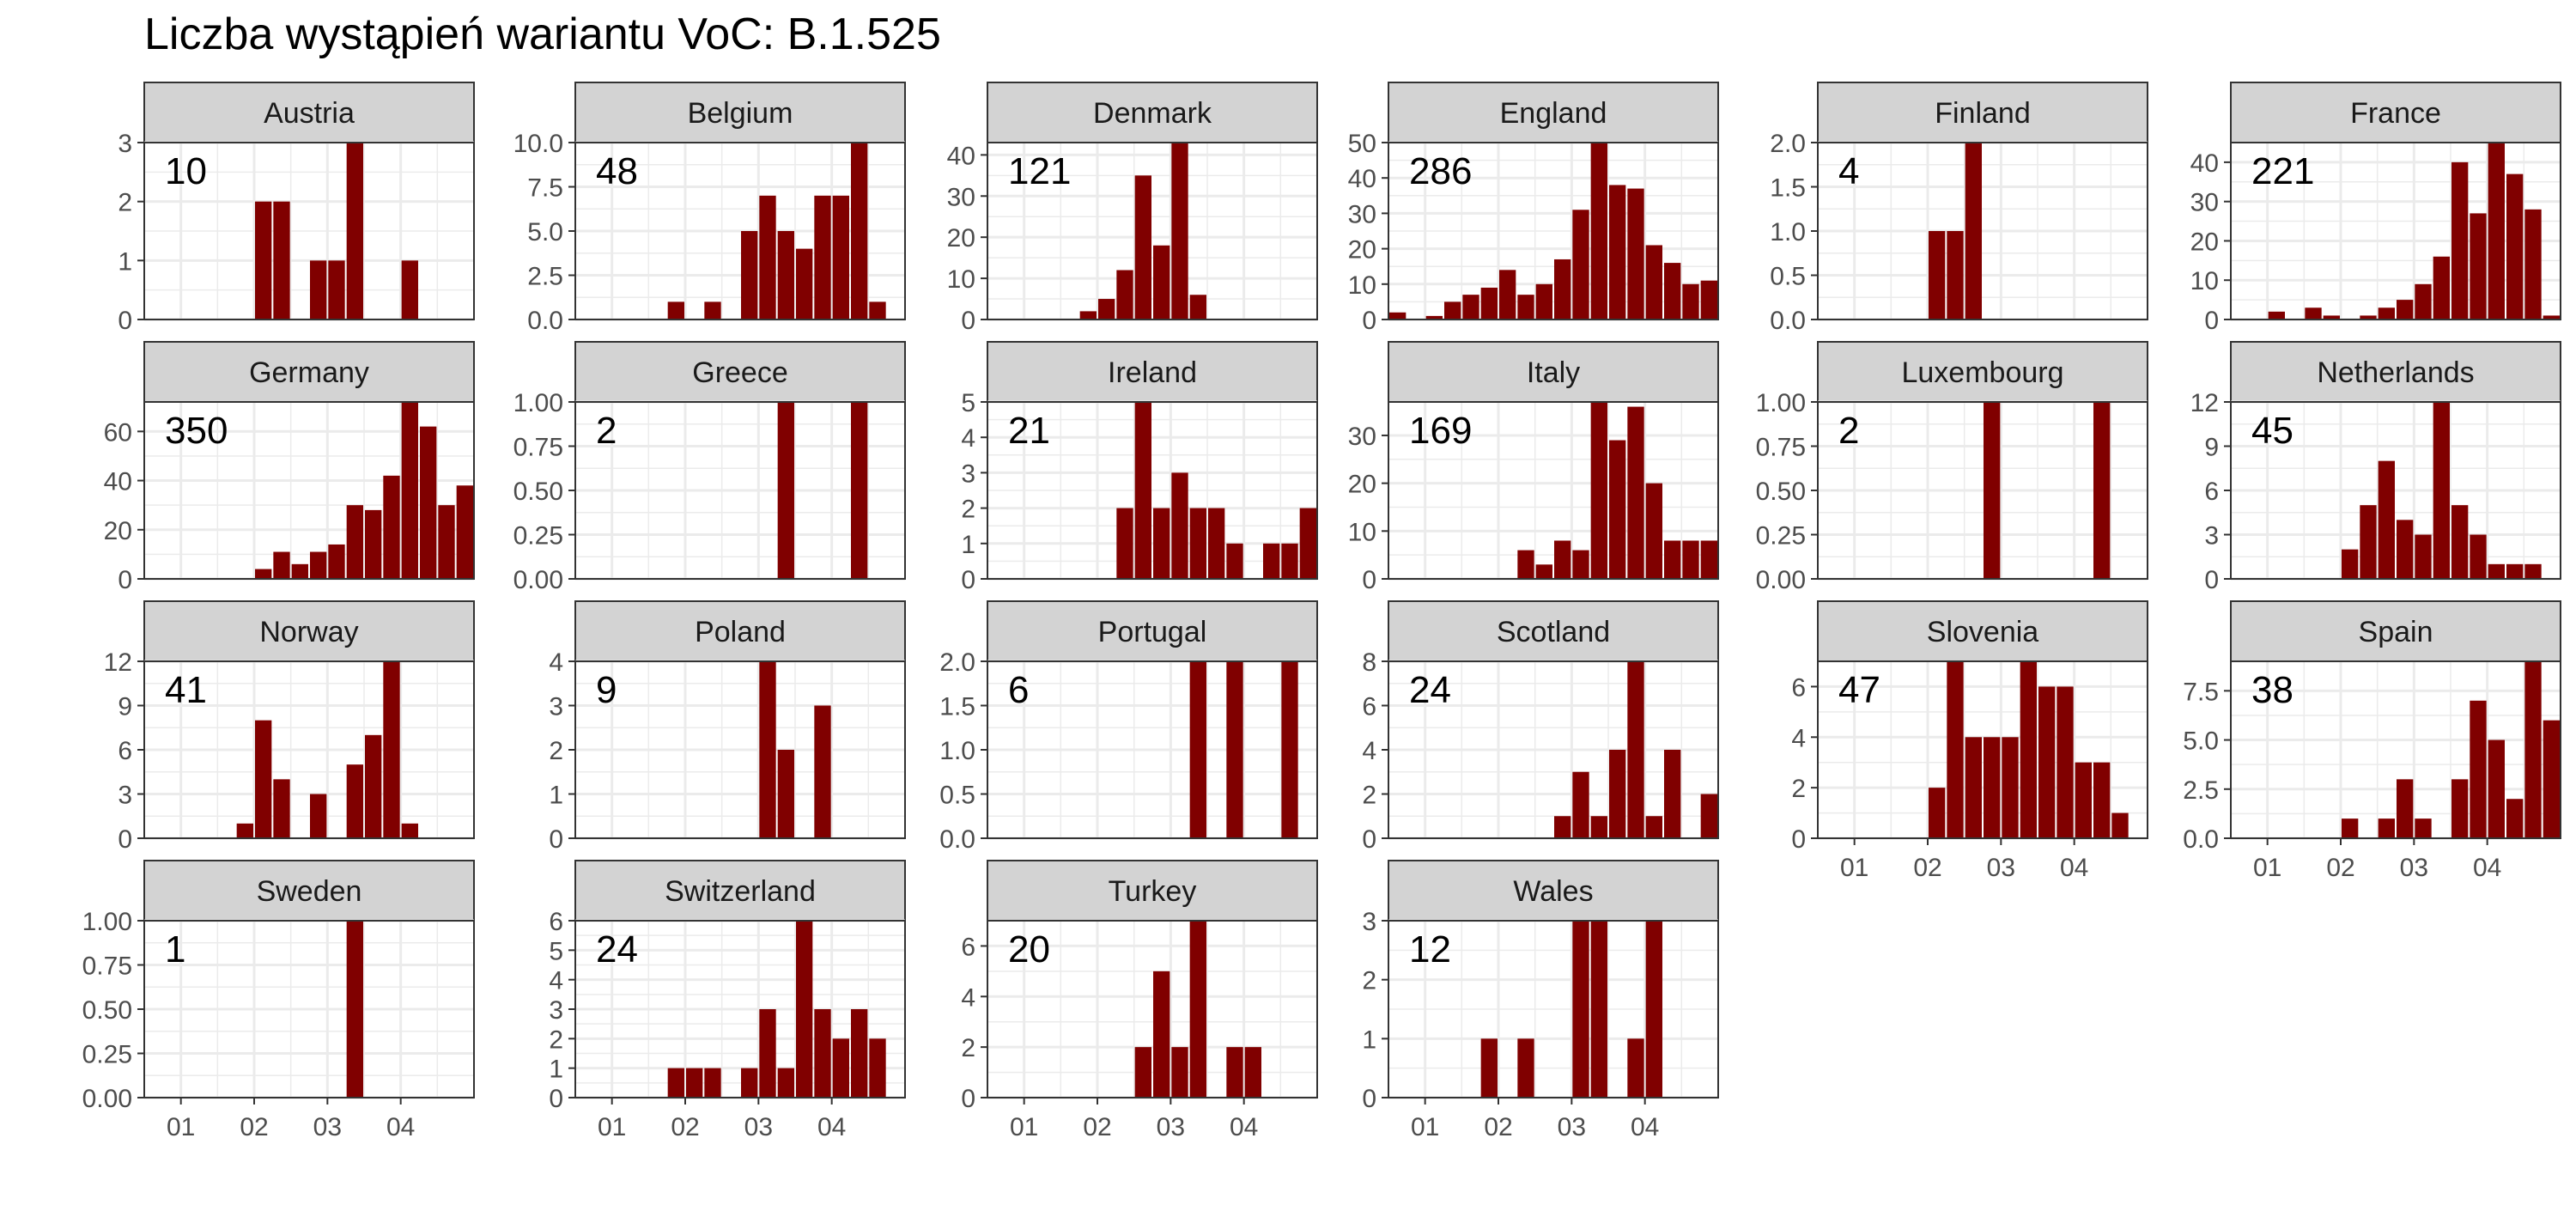 The height and width of the screenshot is (1211, 2576). What do you see at coordinates (538, 536) in the screenshot?
I see `y-tick-label: 0.25` at bounding box center [538, 536].